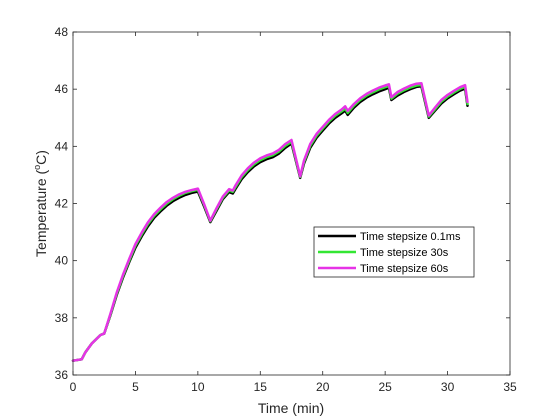 This screenshot has height=420, width=560. I want to click on legend-label-0: Time stepsize 0.1ms, so click(410, 237).